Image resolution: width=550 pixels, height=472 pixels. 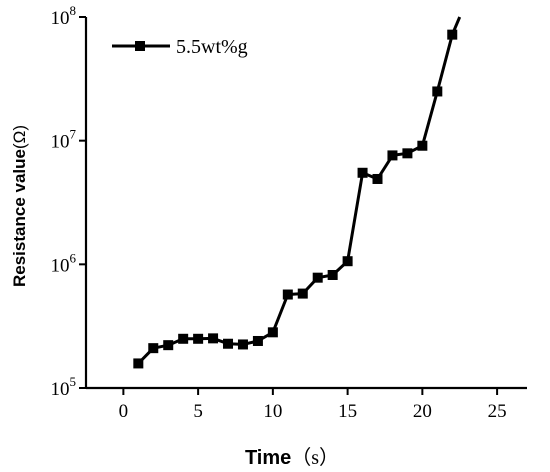 I want to click on legend: 5.5wt%g, so click(x=180, y=47).